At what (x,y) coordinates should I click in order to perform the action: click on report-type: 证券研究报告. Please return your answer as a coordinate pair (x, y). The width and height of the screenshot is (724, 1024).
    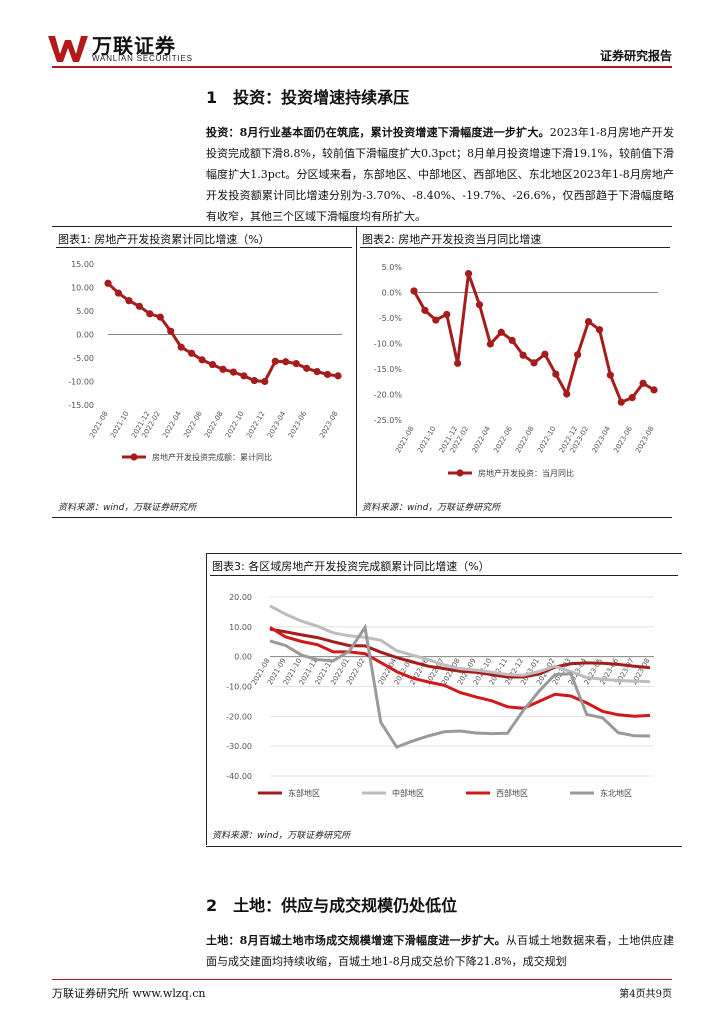
    Looking at the image, I should click on (635, 56).